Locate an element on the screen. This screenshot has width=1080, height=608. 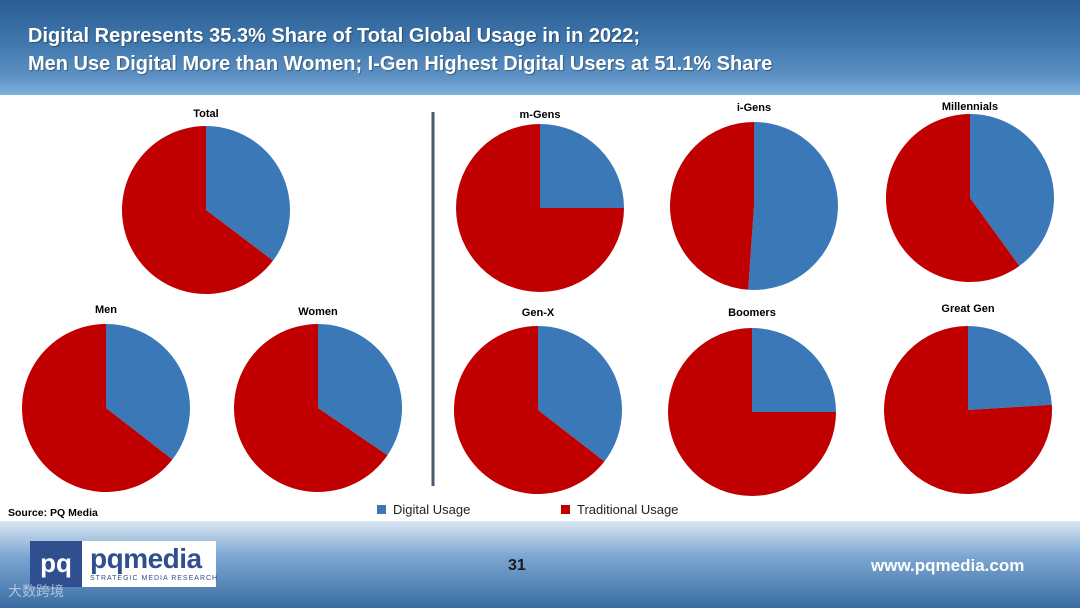
pie-chart-i-gens: i-Gens is located at coordinates (753, 196).